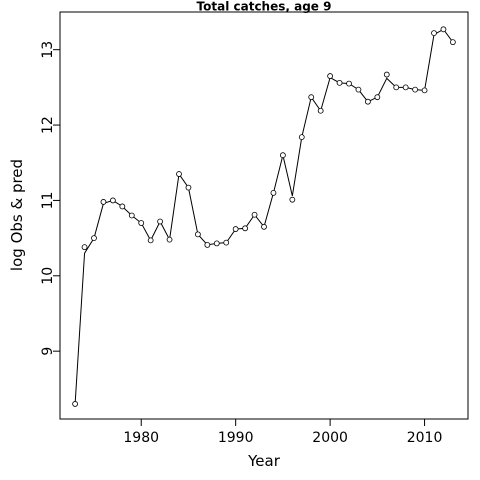 Image resolution: width=480 pixels, height=480 pixels. I want to click on x-tick-label: 1980, so click(141, 438).